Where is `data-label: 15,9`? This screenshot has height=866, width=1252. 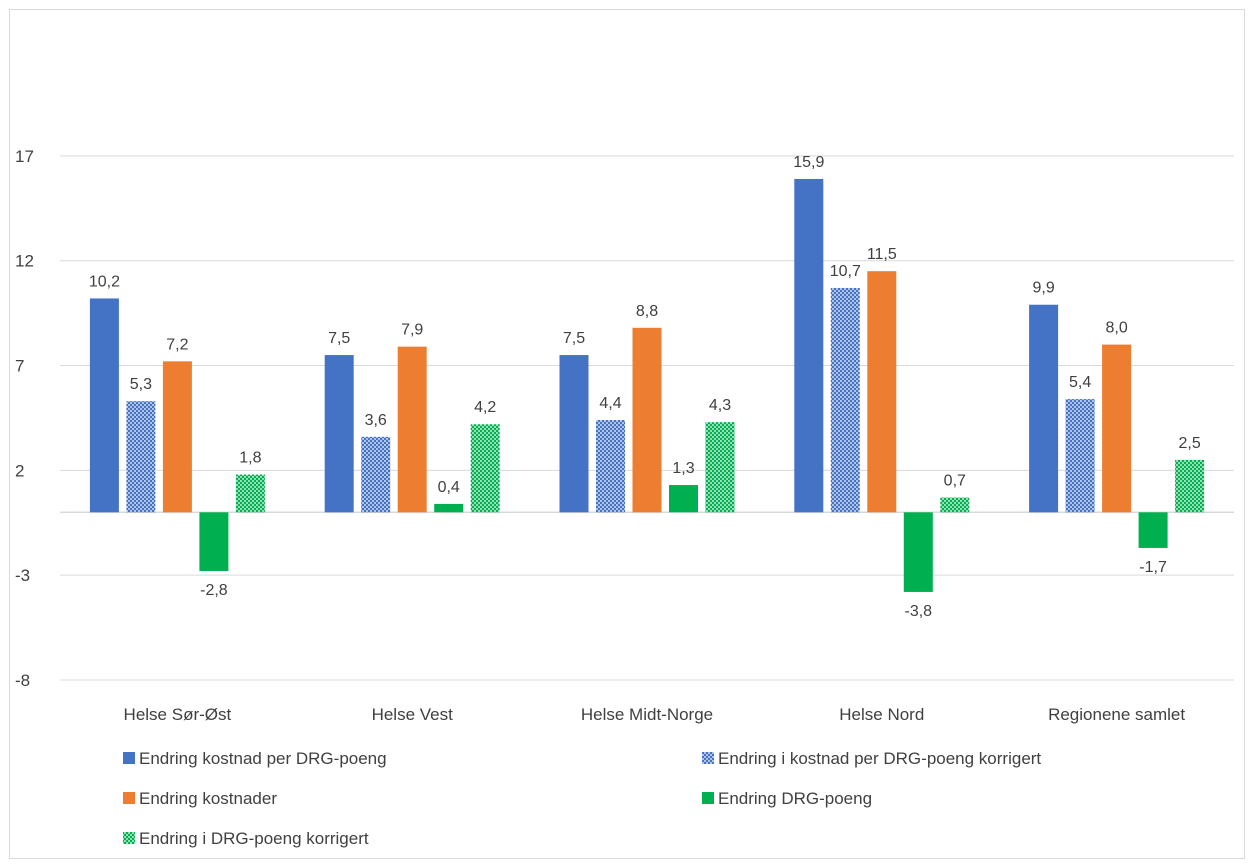
data-label: 15,9 is located at coordinates (808, 162).